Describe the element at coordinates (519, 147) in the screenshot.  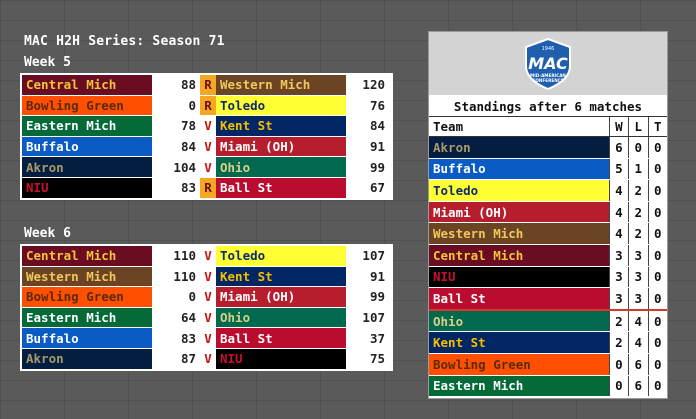
I see `standings-team: Akron` at that location.